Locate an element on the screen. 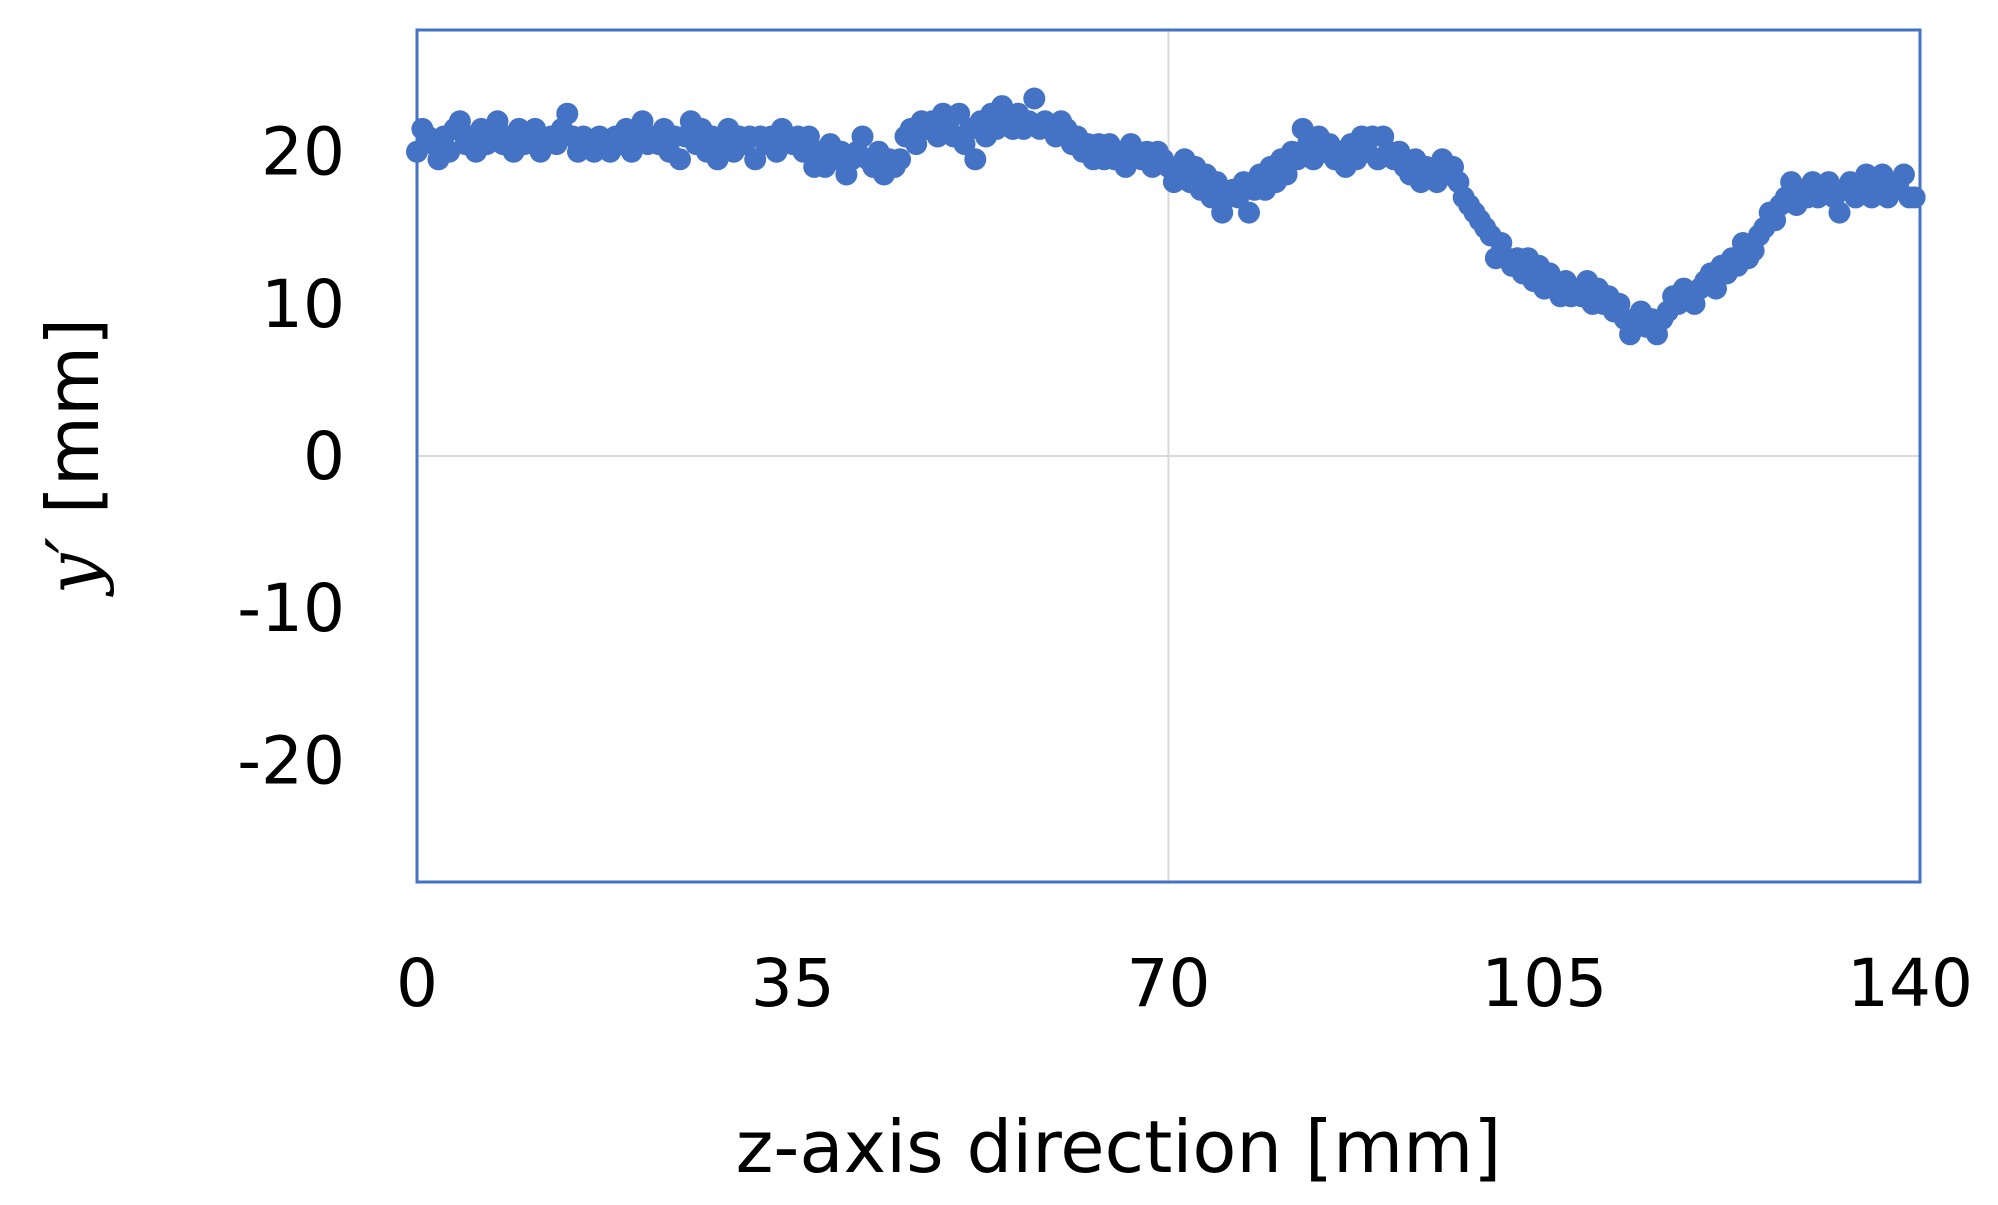 This screenshot has height=1205, width=1998. y-axis-title: y′ [mm] is located at coordinates (73, 457).